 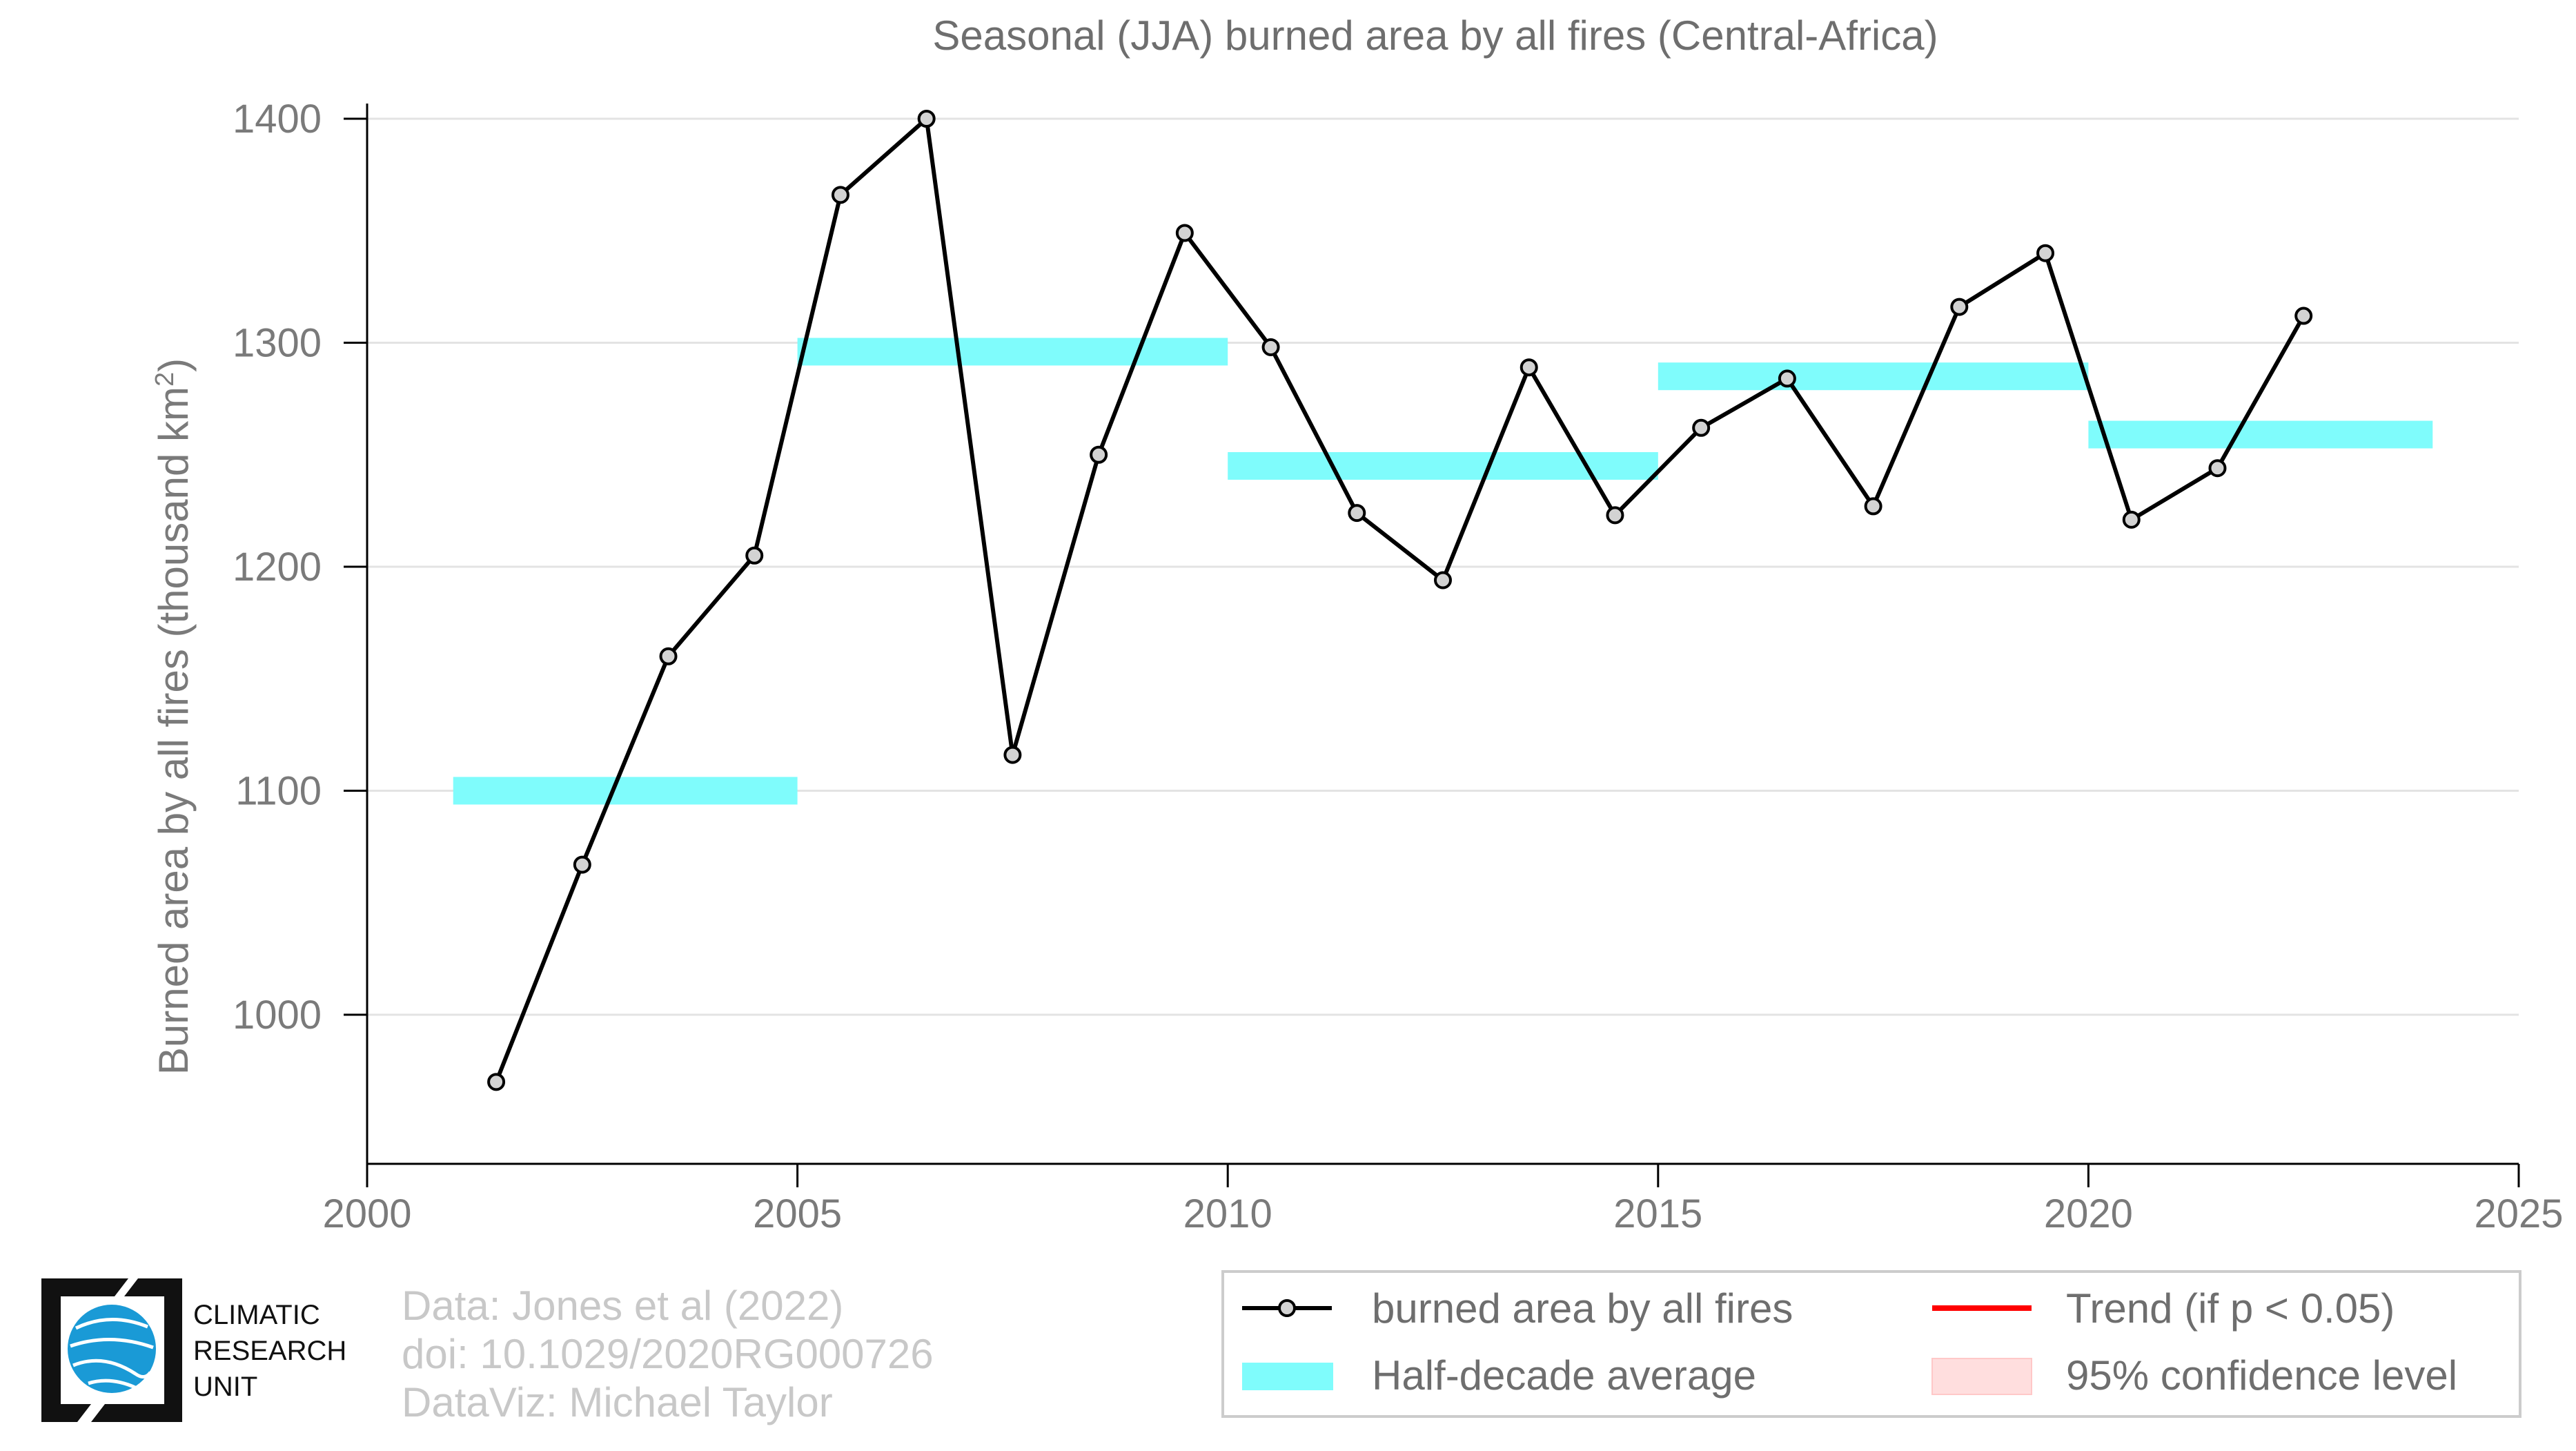 What do you see at coordinates (1227, 1214) in the screenshot?
I see `x-tick-label-2010: 2010` at bounding box center [1227, 1214].